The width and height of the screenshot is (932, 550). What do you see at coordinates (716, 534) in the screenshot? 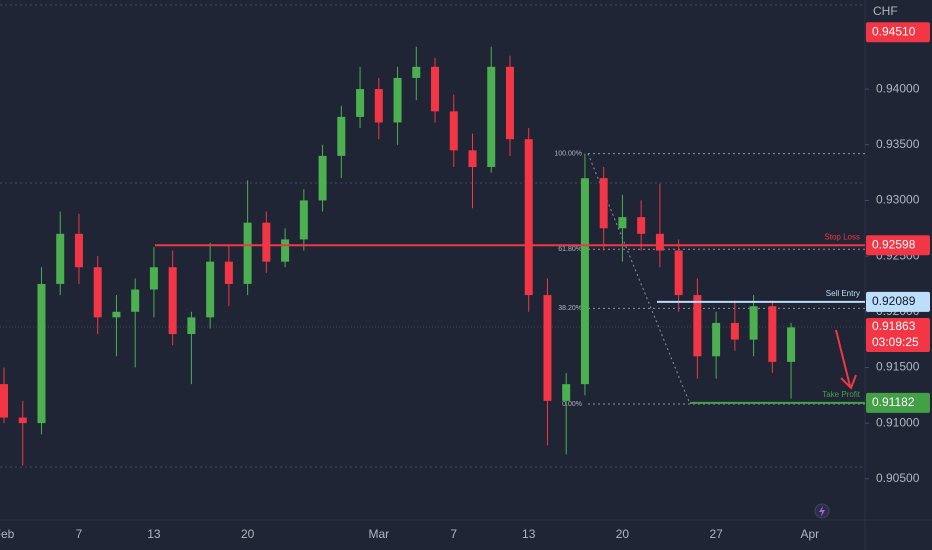
I see `x-tick-label: 27` at bounding box center [716, 534].